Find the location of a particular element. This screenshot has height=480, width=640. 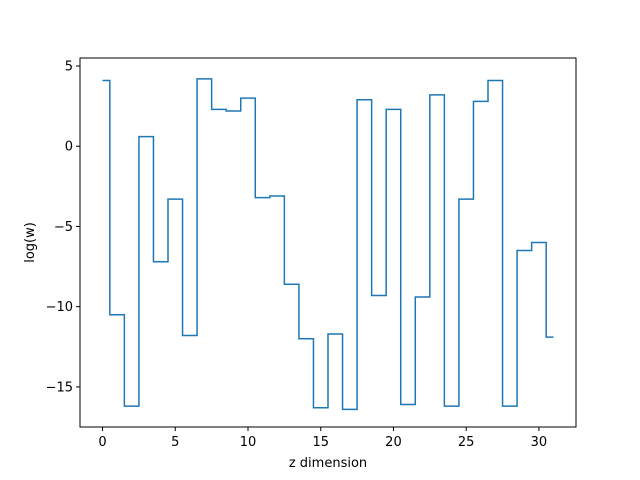

y-axis-ticks: 5 0 −5 −10 −15 is located at coordinates (63, 227).